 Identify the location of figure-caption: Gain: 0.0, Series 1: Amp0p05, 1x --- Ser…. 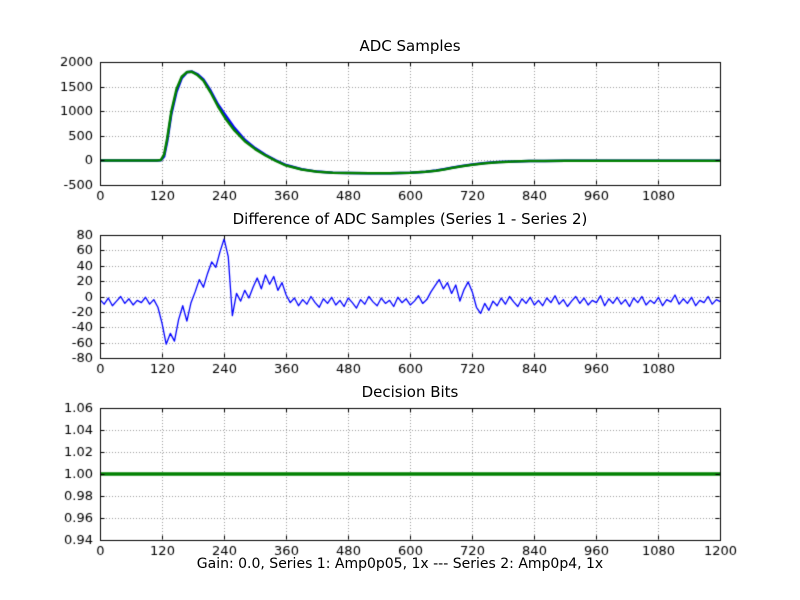
(400, 564).